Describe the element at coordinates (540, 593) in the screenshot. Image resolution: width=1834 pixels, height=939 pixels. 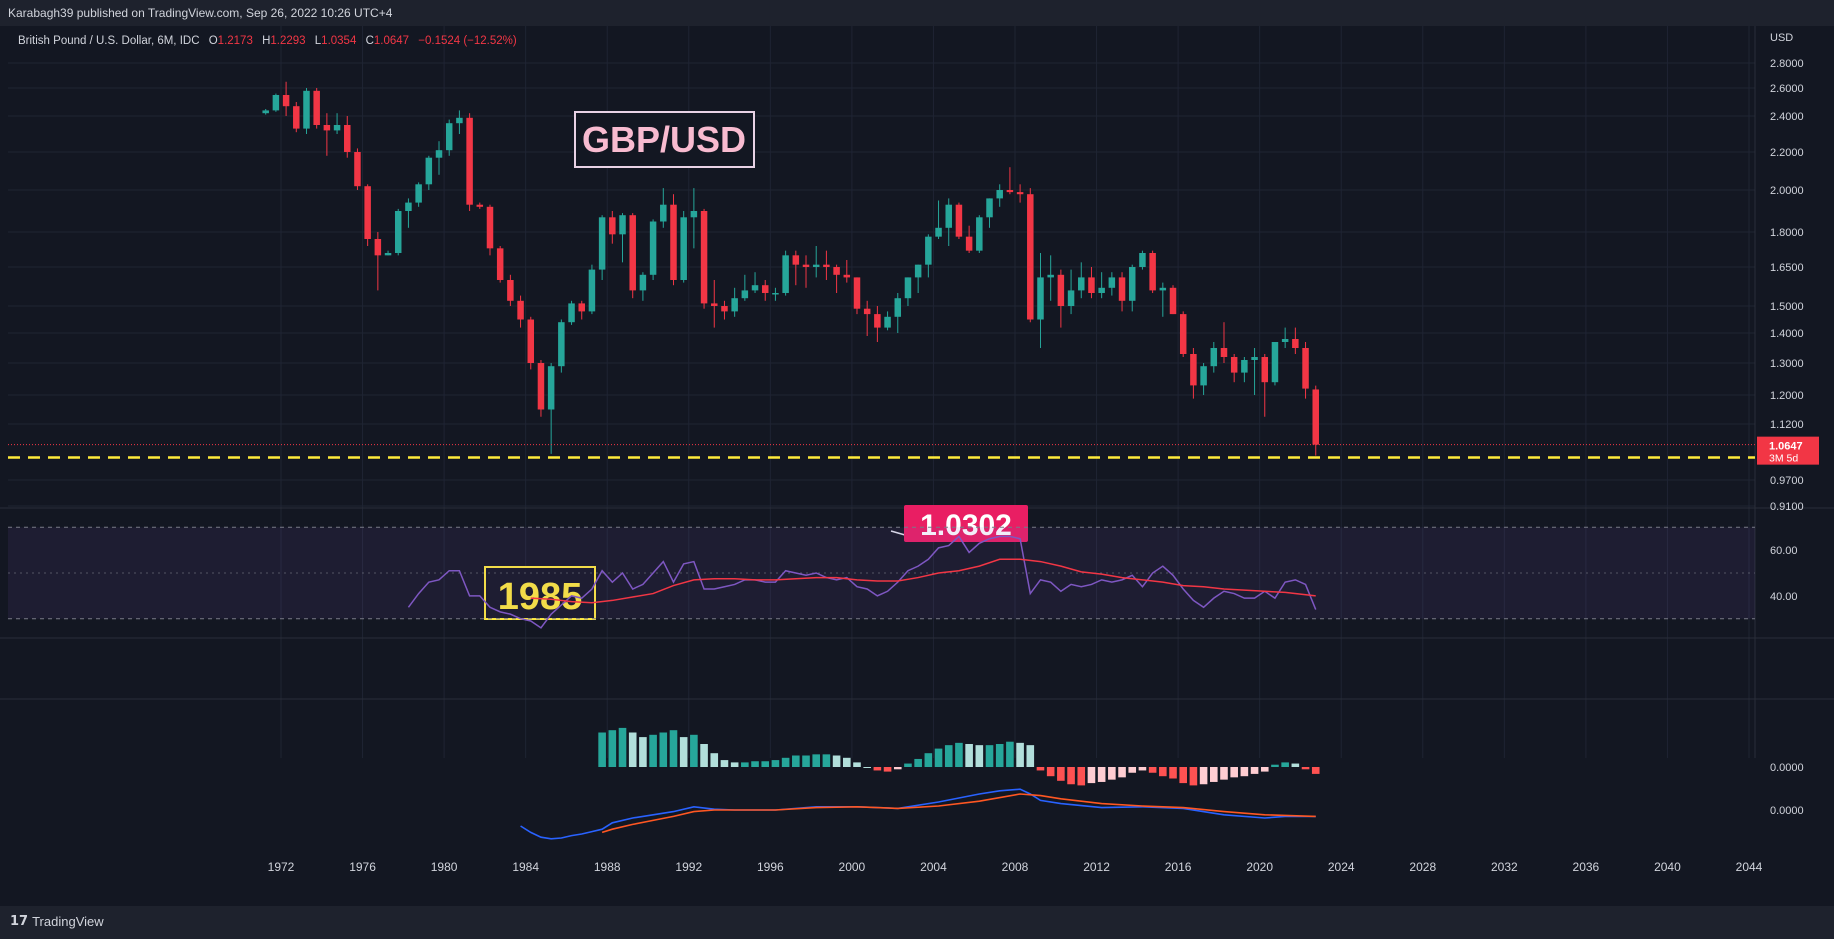
I see `year-label-box` at that location.